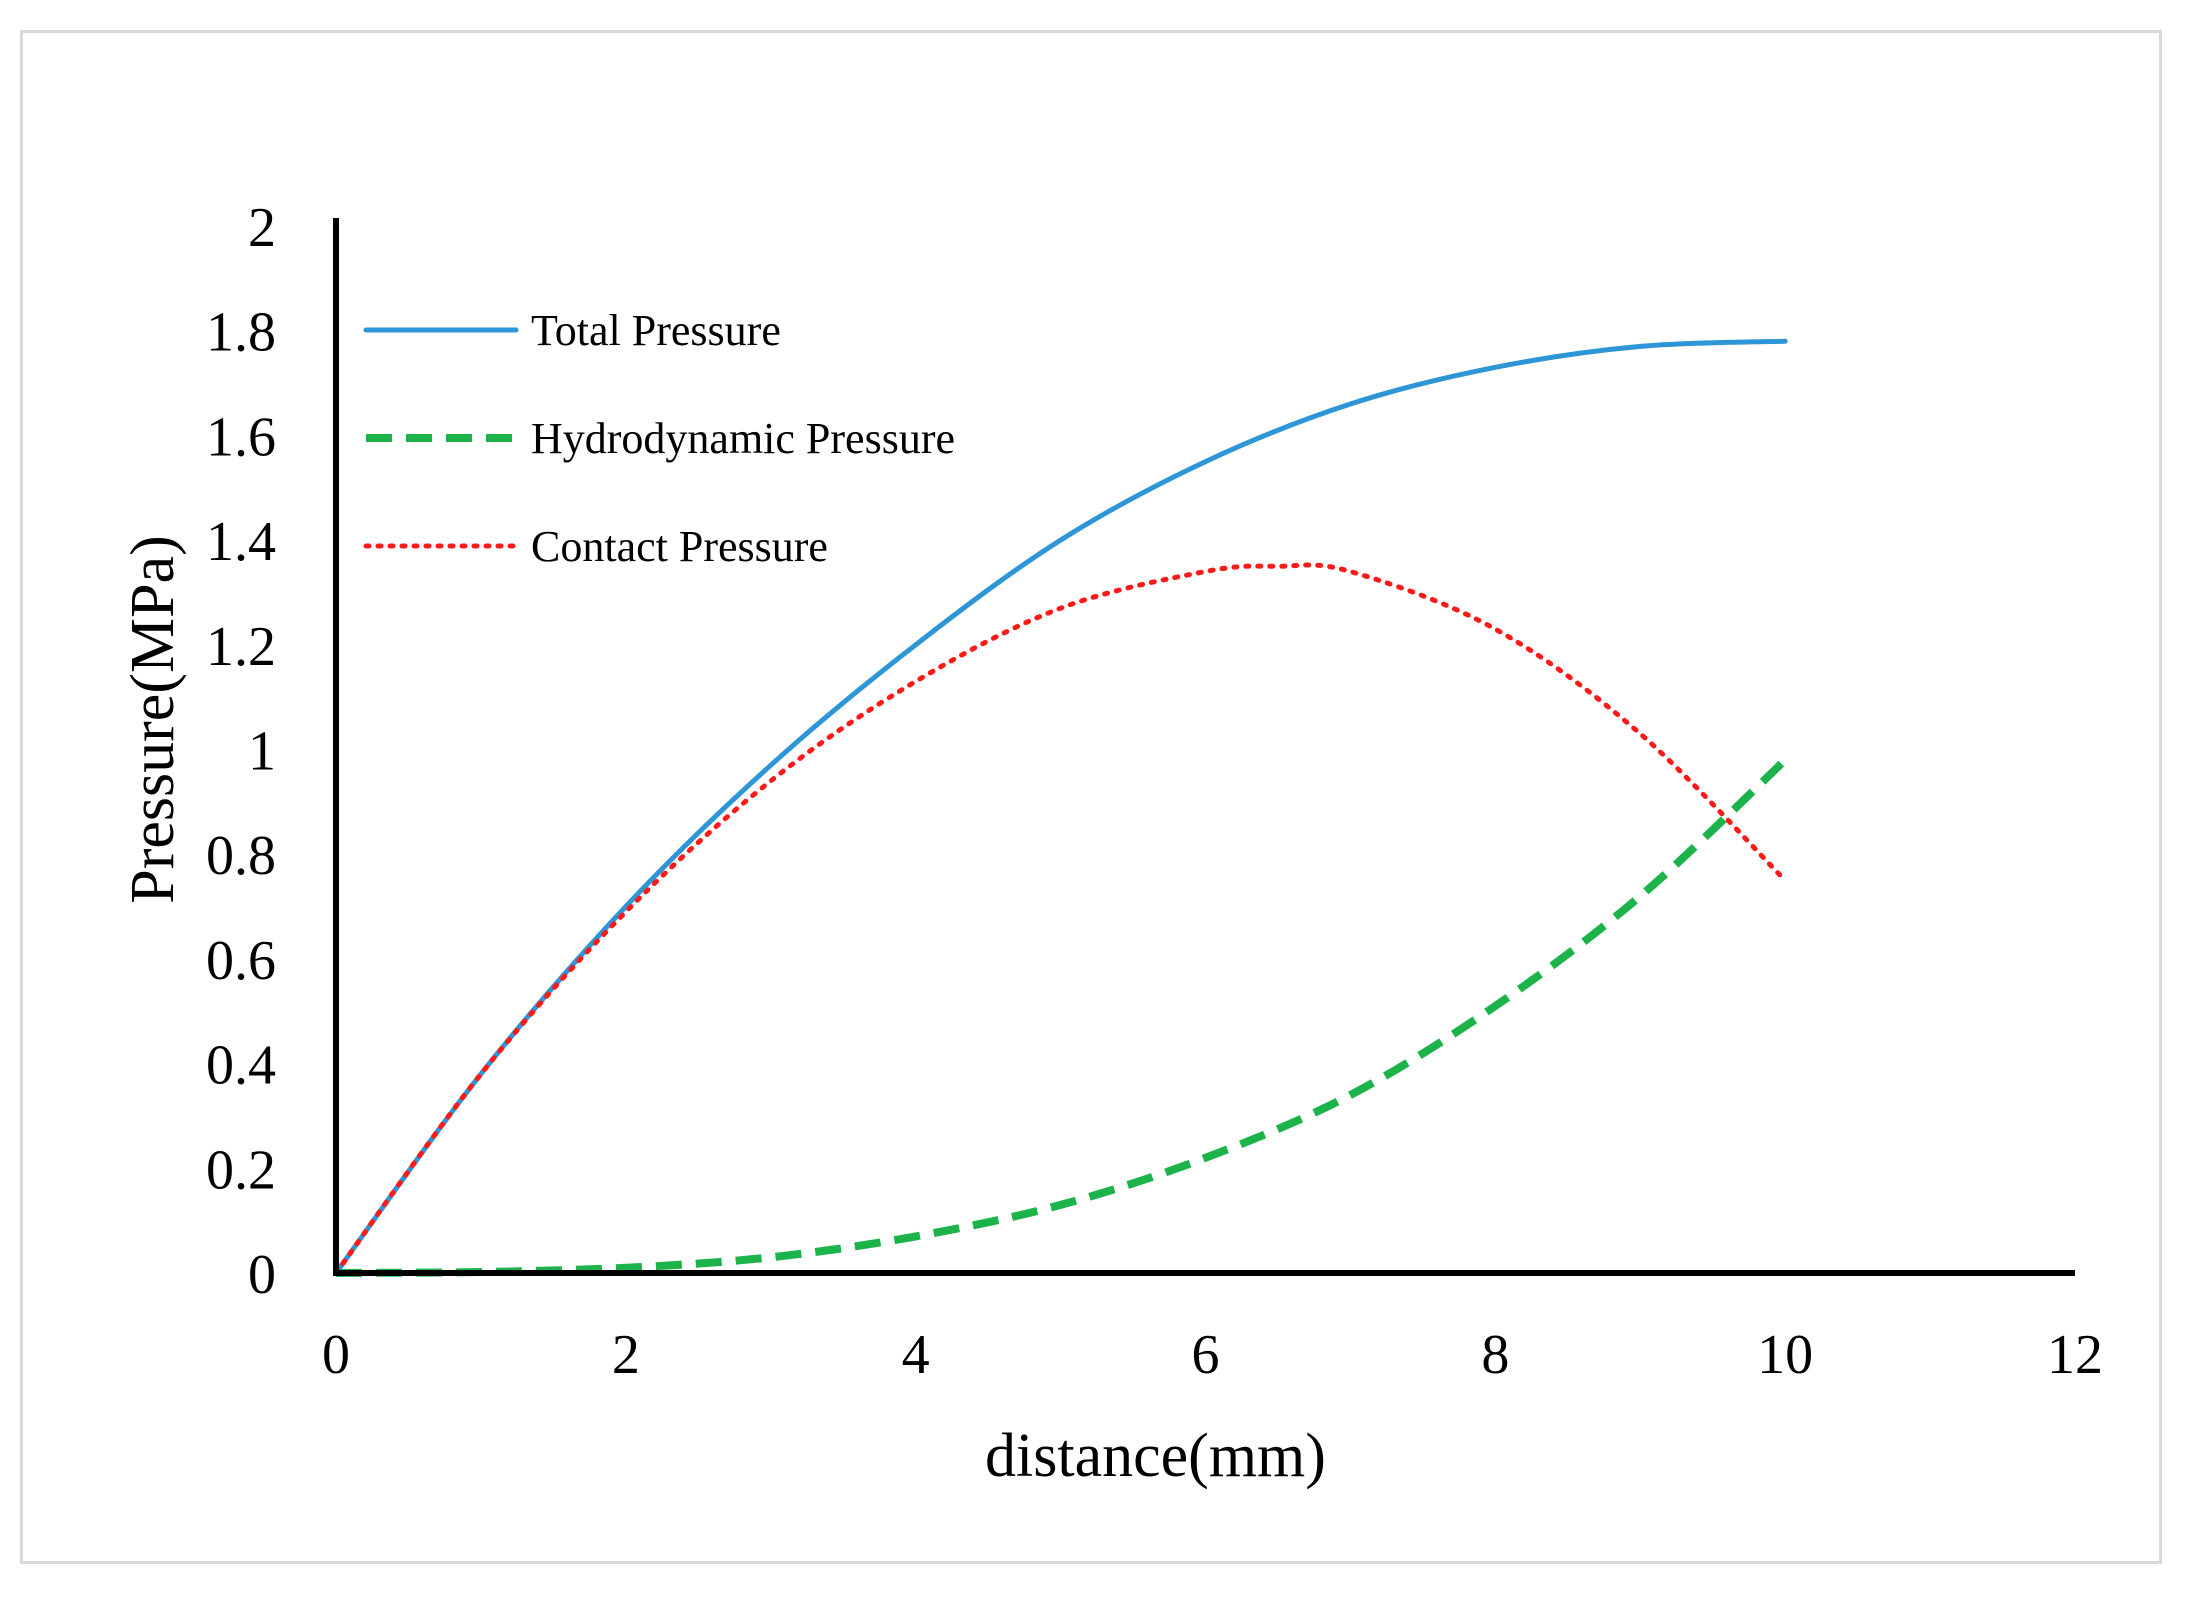  Describe the element at coordinates (262, 1275) in the screenshot. I see `y-tick-label: 0` at that location.